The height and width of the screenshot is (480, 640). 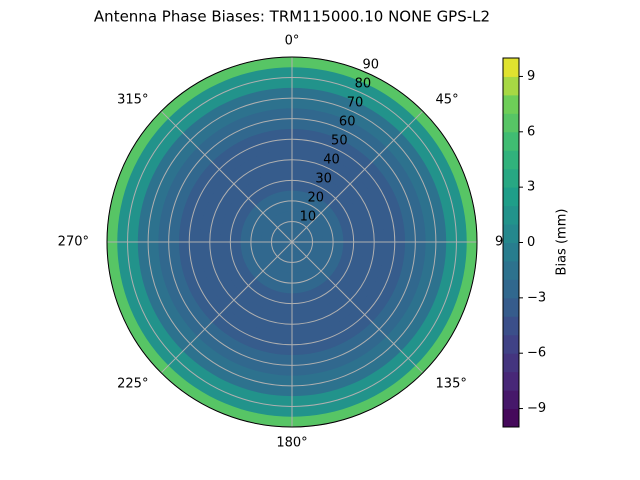 What do you see at coordinates (371, 65) in the screenshot?
I see `r-tick-label: 90` at bounding box center [371, 65].